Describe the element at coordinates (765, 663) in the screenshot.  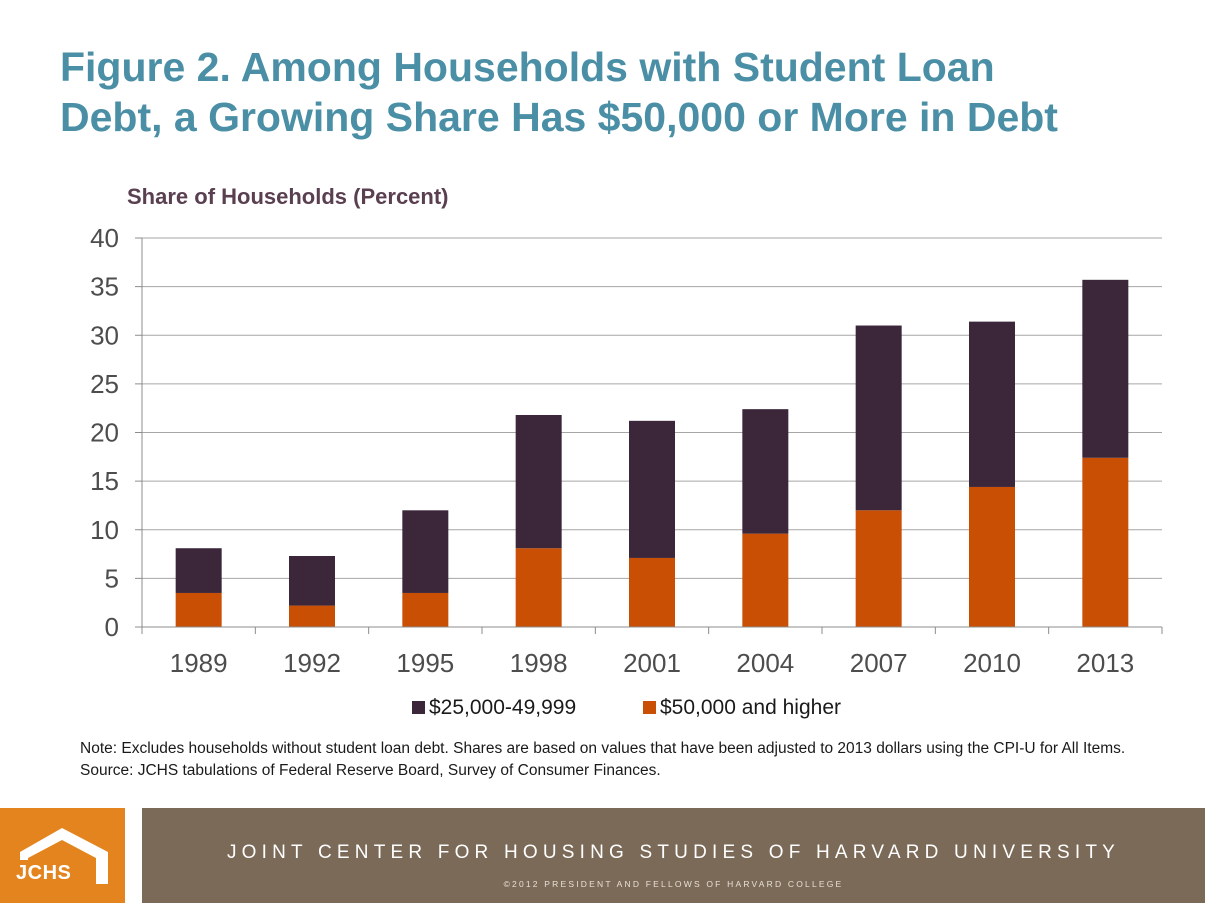
I see `x-tick-label: 2004` at that location.